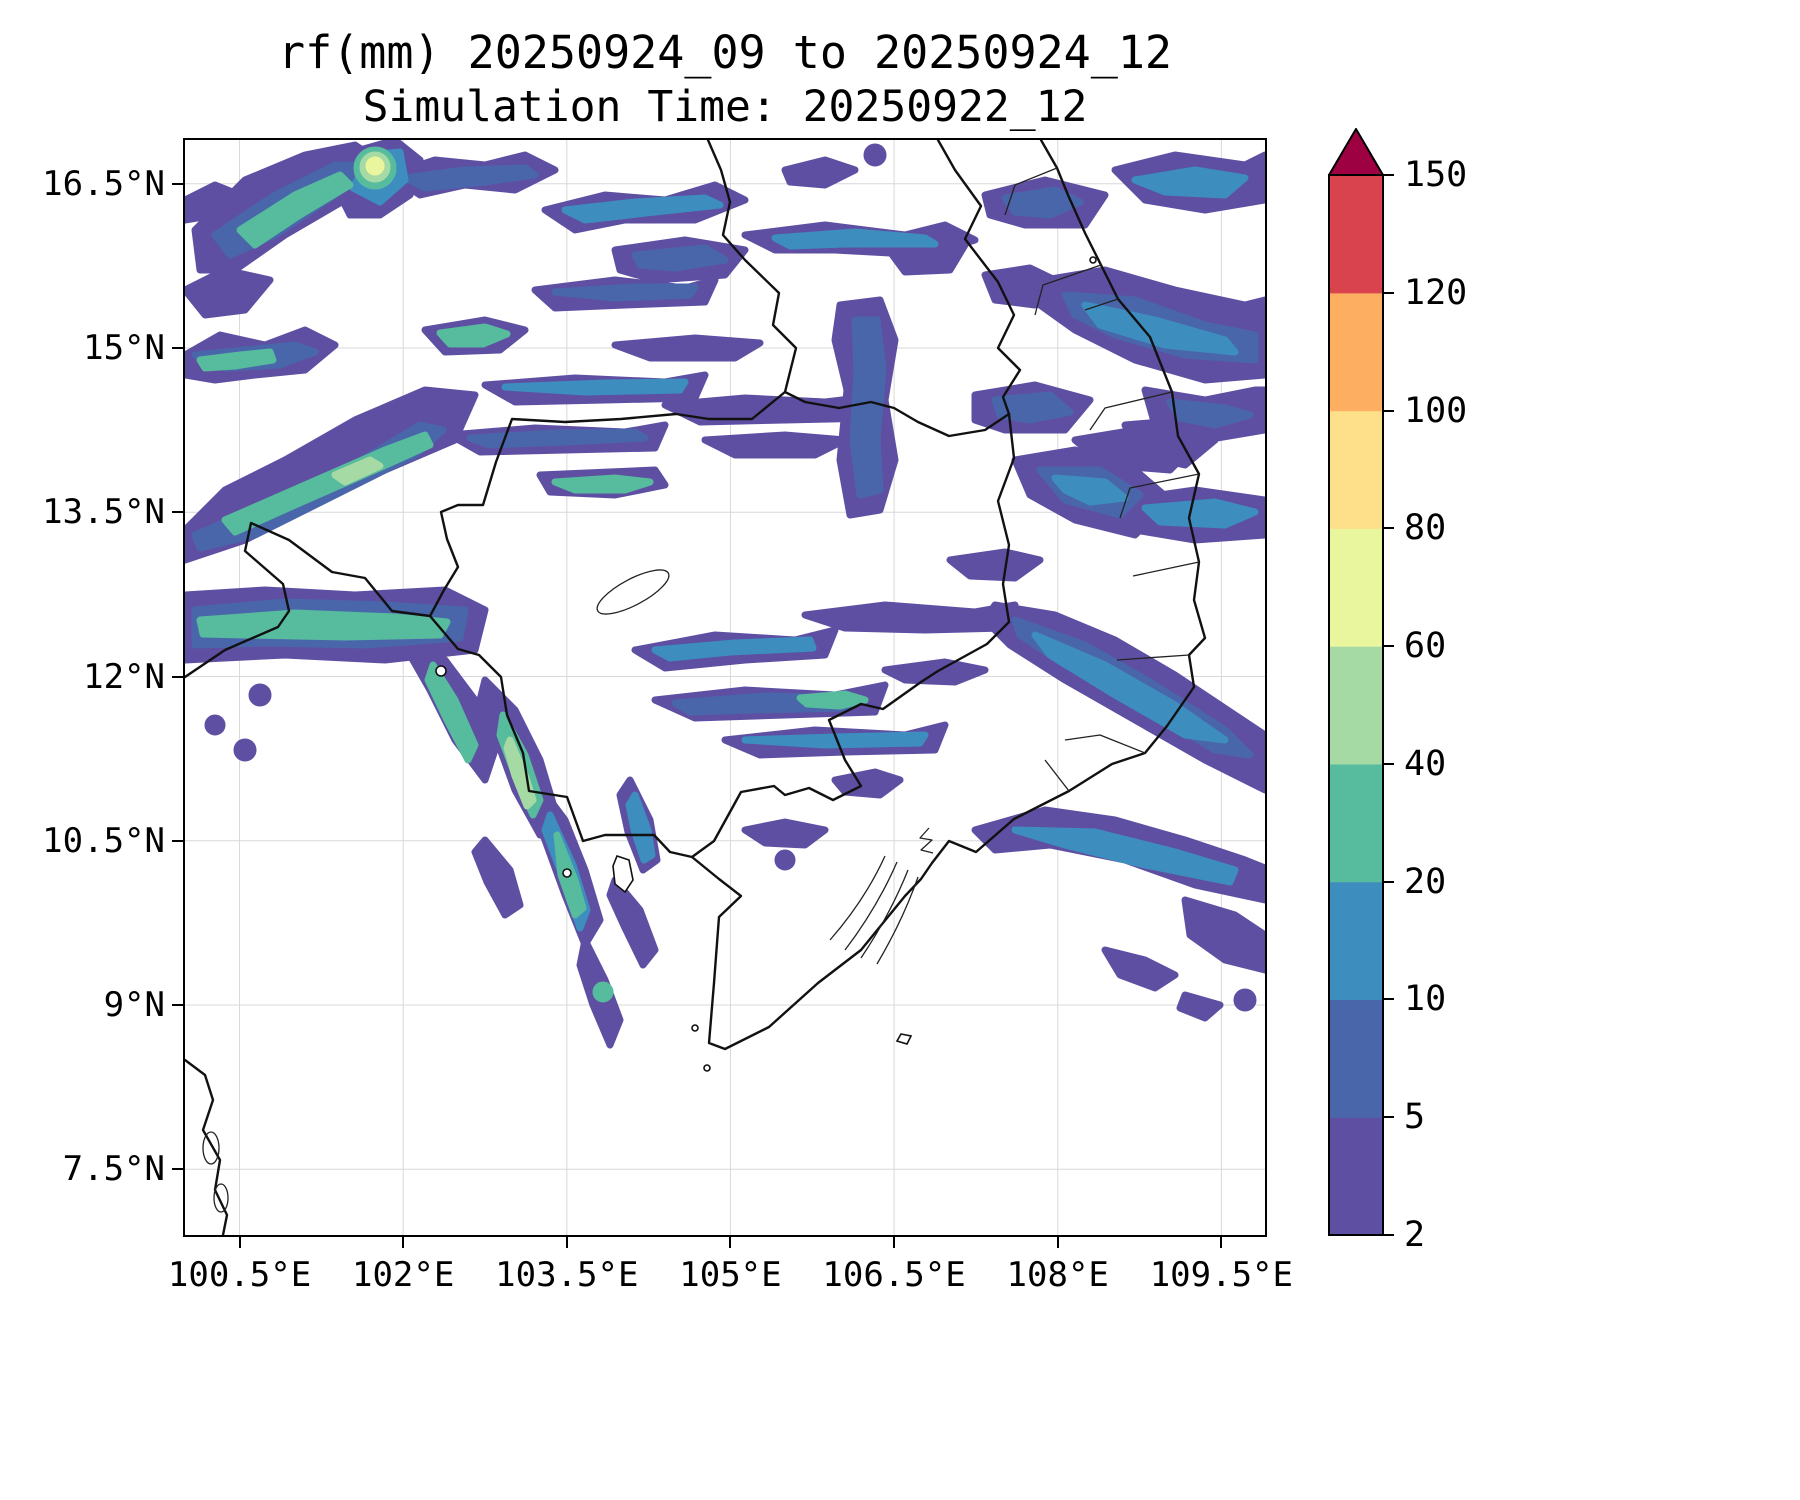  Describe the element at coordinates (567, 1275) in the screenshot. I see `x-tick-label: 103.5°E` at that location.